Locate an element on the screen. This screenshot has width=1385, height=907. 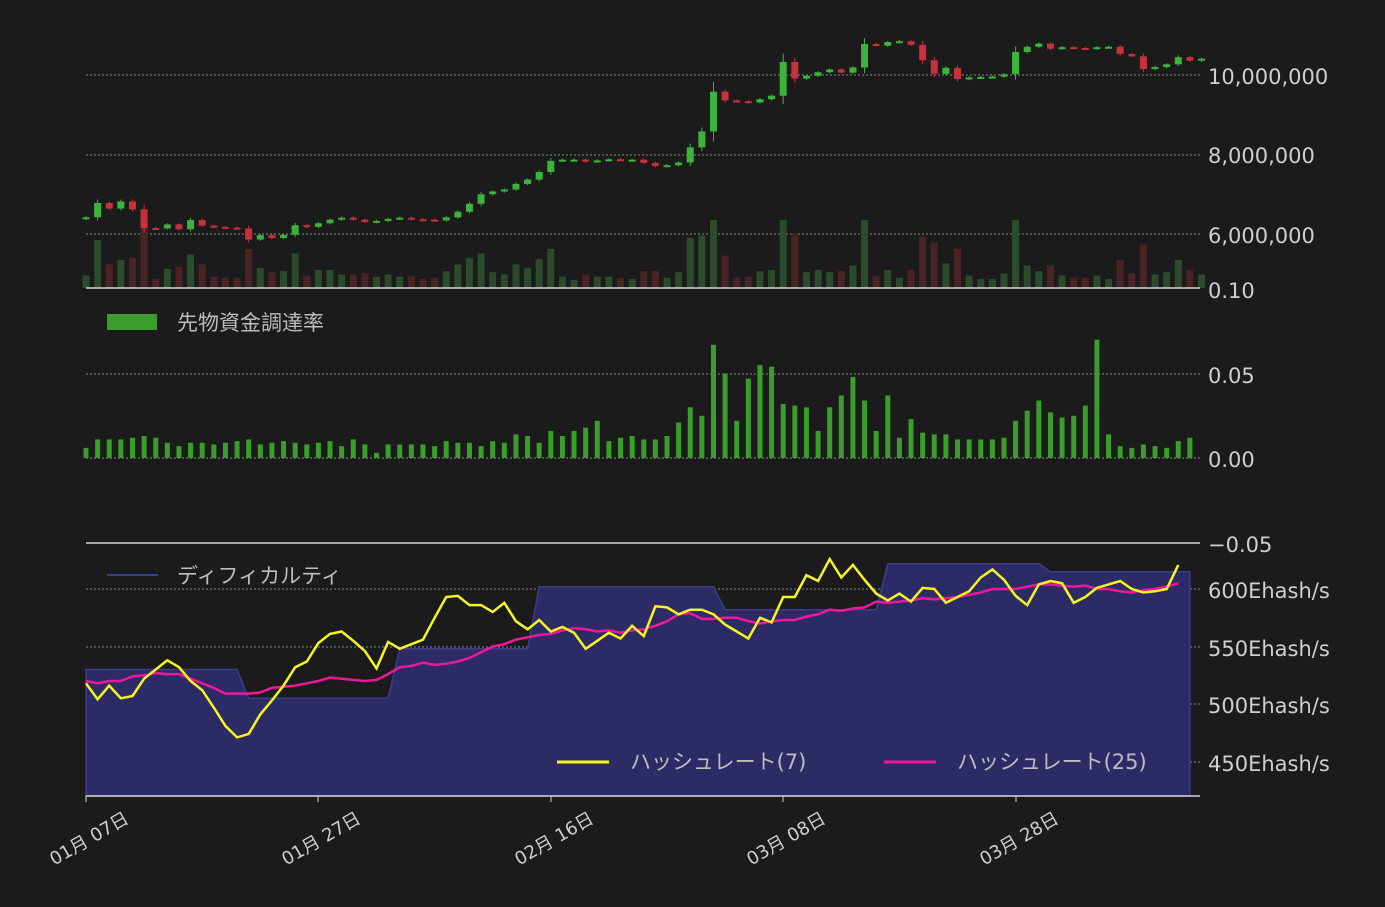
funding-tick-label: 0.05 is located at coordinates (1231, 376).